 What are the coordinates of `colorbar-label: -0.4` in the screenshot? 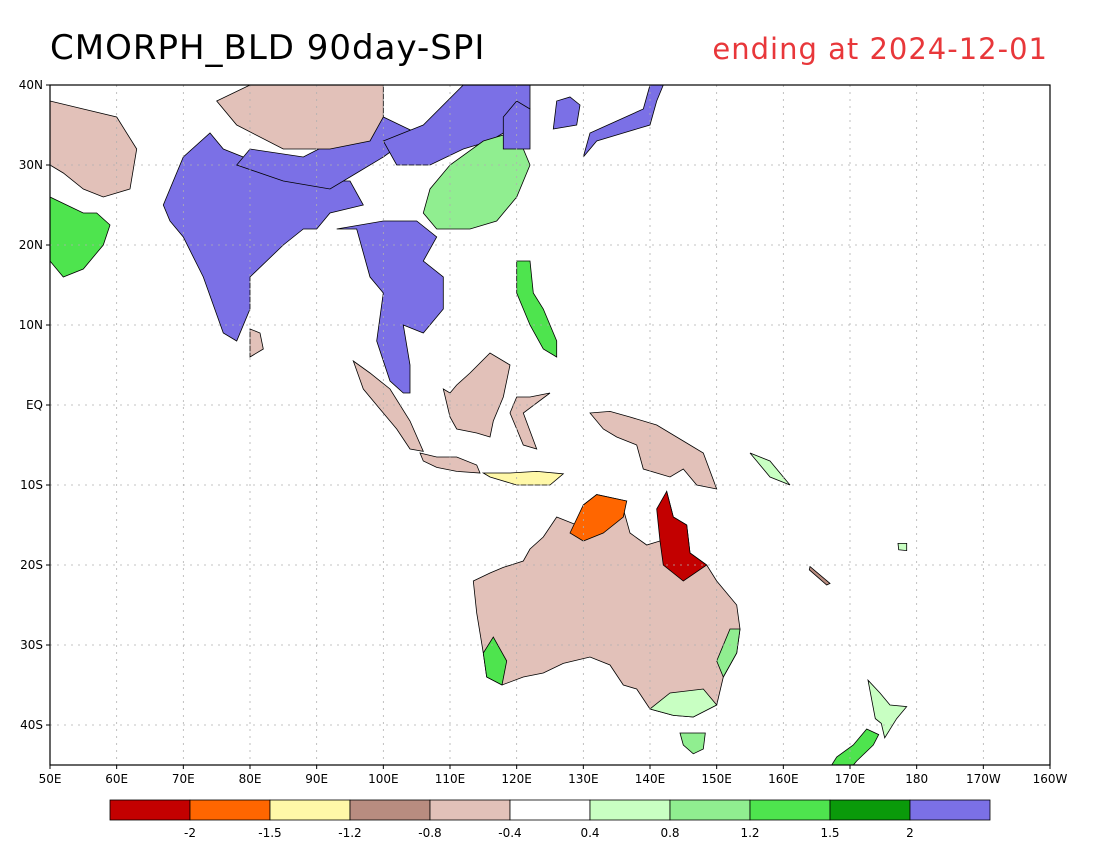 It's located at (509, 833).